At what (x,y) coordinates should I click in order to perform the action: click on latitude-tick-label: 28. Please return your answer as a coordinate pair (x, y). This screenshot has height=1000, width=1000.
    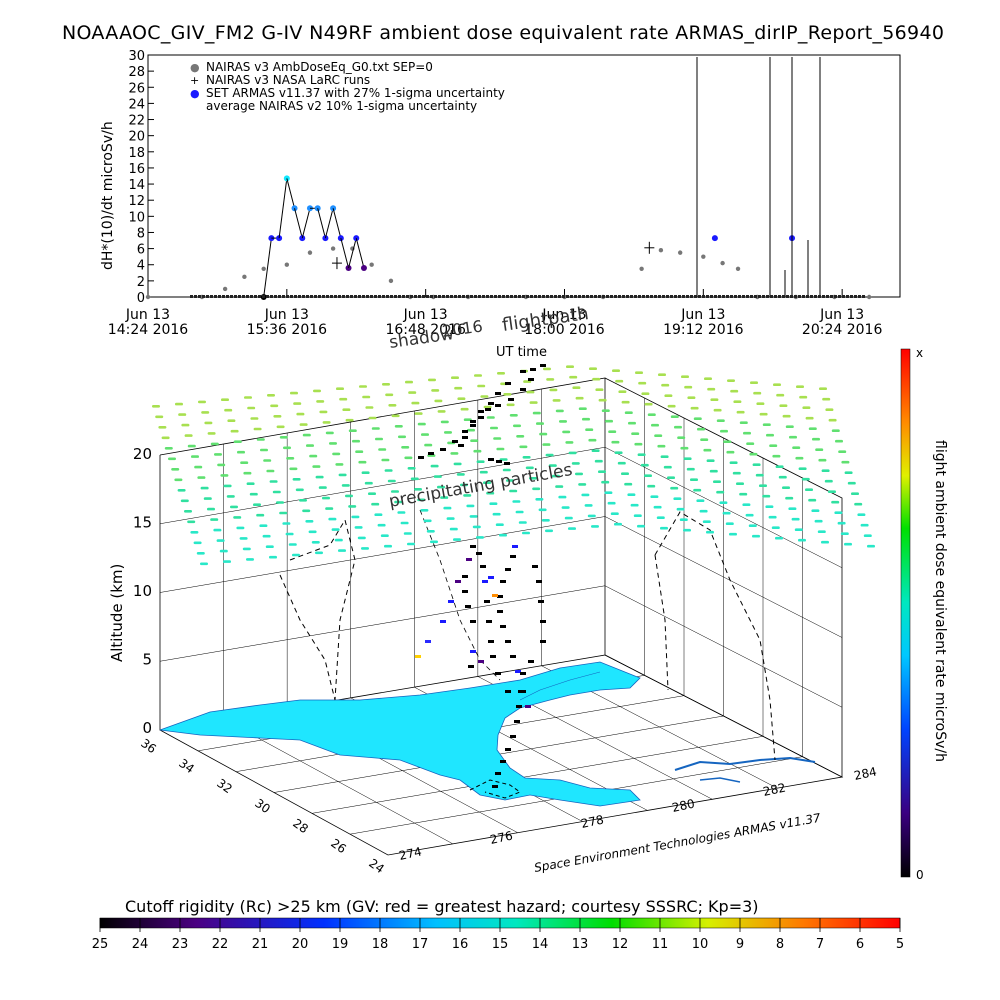
    Looking at the image, I should click on (300, 826).